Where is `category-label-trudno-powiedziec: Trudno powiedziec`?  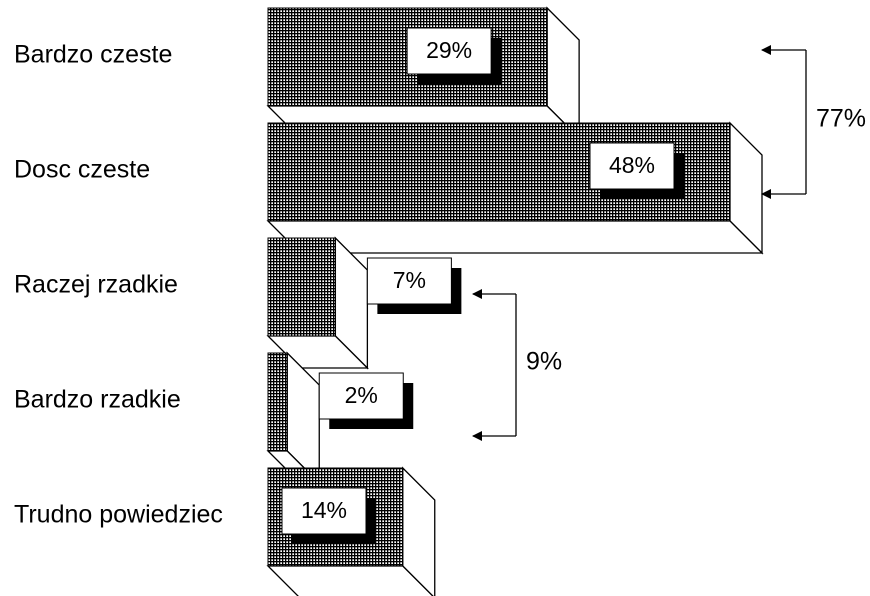 category-label-trudno-powiedziec: Trudno powiedziec is located at coordinates (118, 515).